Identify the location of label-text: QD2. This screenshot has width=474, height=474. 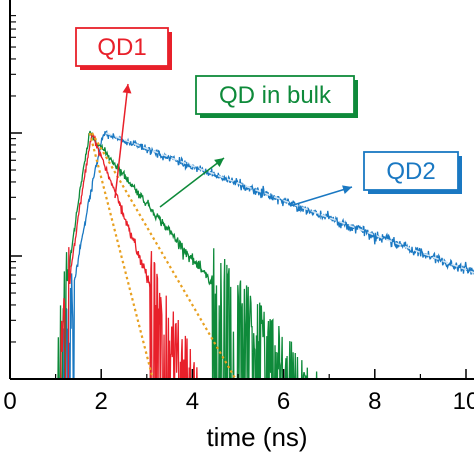
(410, 171).